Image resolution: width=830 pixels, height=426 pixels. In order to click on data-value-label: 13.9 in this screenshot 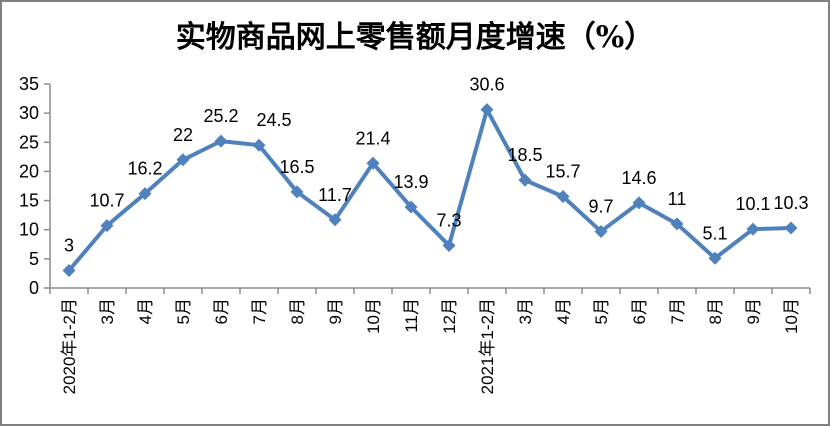, I will do `click(410, 182)`.